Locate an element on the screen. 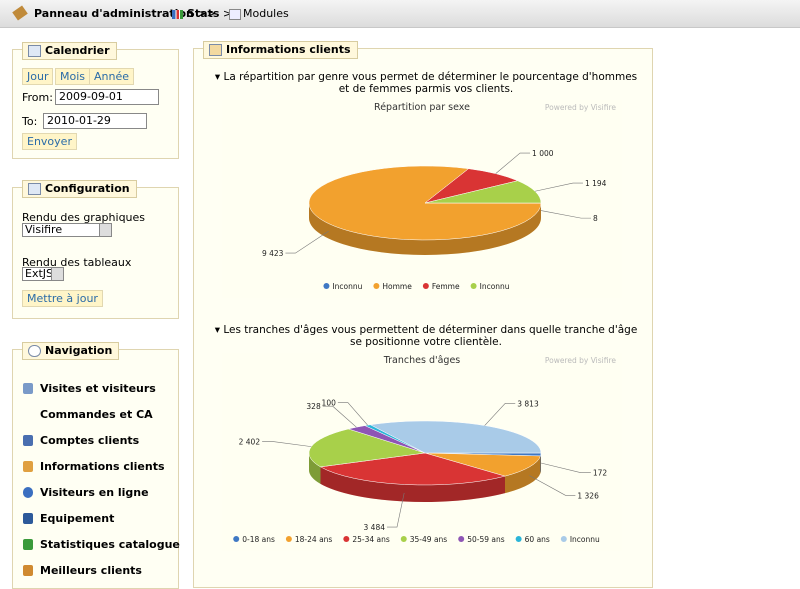 The height and width of the screenshot is (589, 800). wrench-icon is located at coordinates (20, 12).